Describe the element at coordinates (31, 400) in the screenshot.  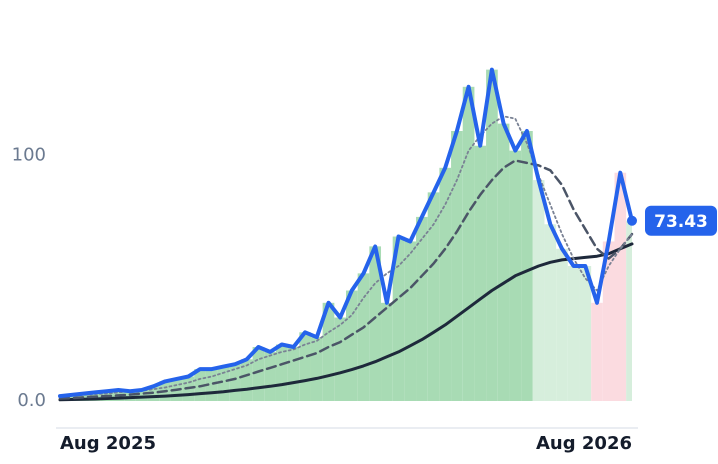
I see `y-tick-label: 0.0` at that location.